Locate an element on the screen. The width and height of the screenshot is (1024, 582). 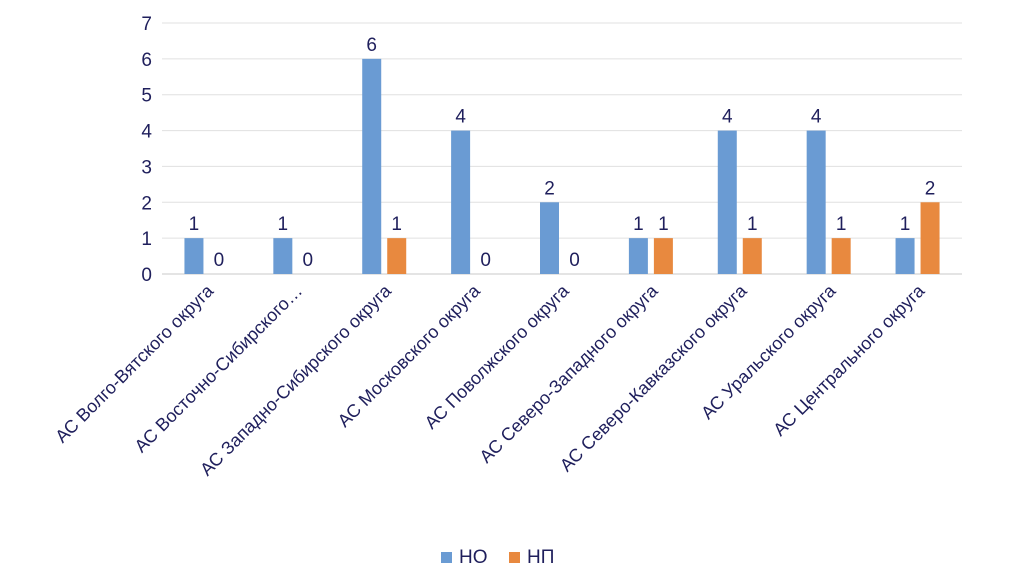
y-axis: 0 1 2 3 4 5 6 7 is located at coordinates (146, 150).